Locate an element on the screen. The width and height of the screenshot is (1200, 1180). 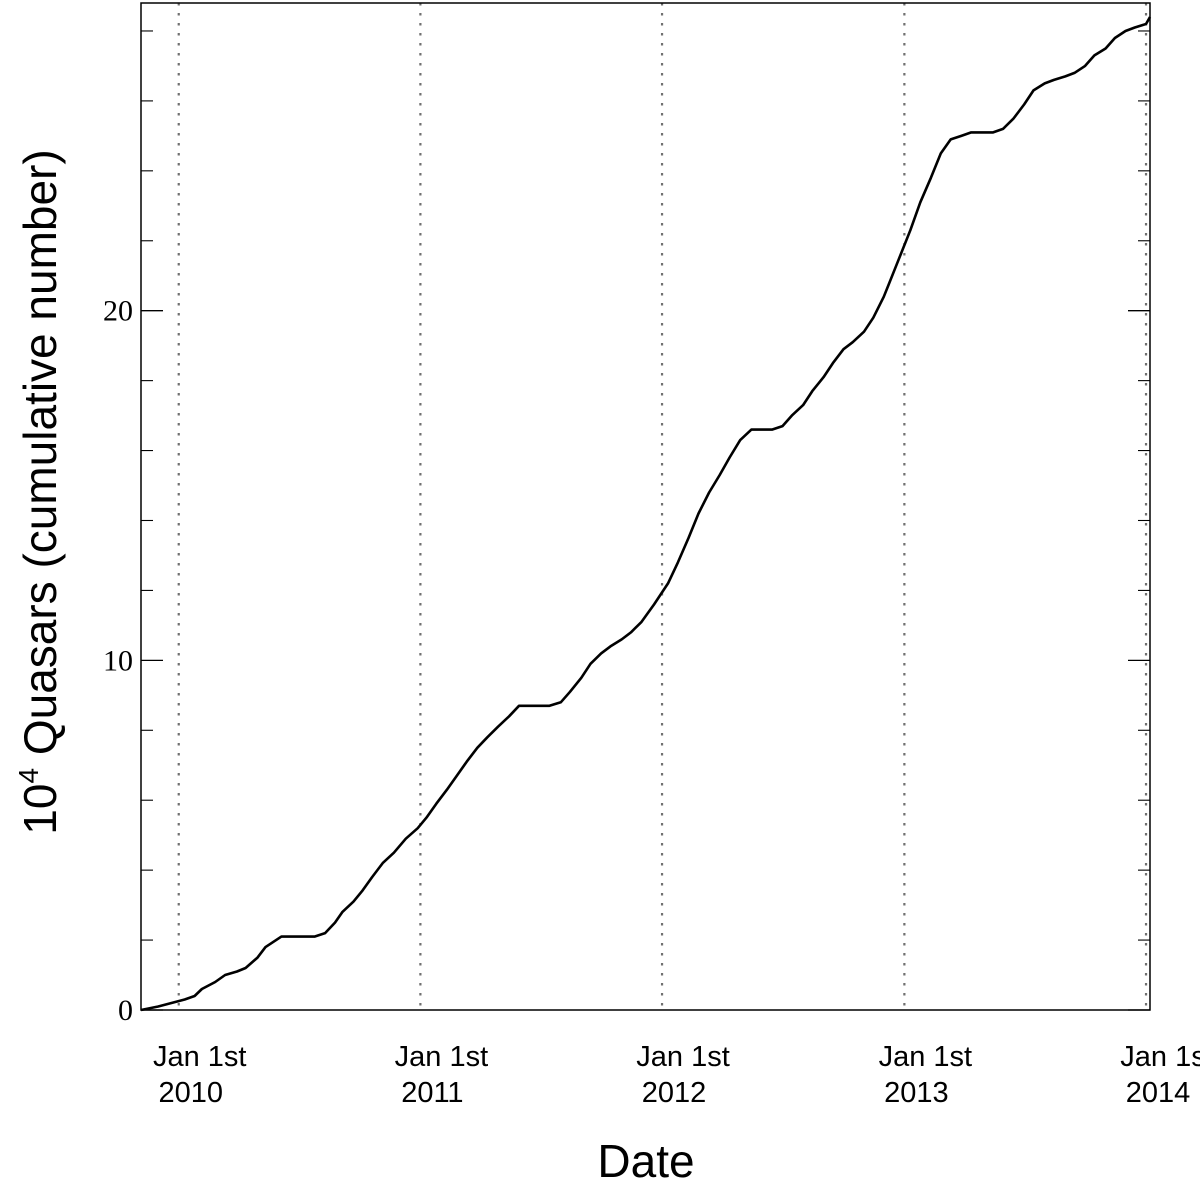
y-axis-title-rest: Quasars (cumulative number) is located at coordinates (40, 458).